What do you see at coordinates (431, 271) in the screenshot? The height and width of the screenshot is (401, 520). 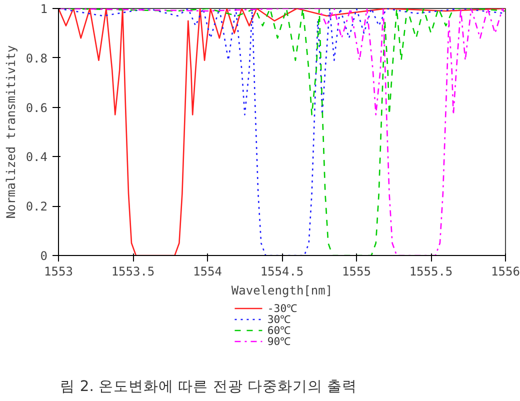 I see `x-tick-label: 1555.5` at bounding box center [431, 271].